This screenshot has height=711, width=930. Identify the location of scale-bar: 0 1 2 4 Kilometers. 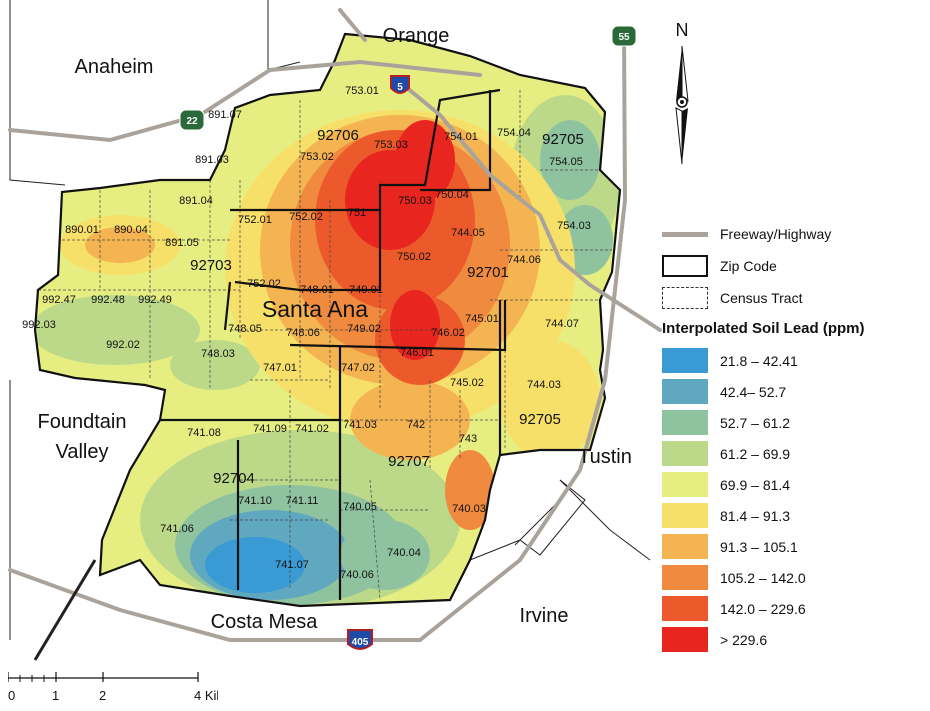
(137, 688).